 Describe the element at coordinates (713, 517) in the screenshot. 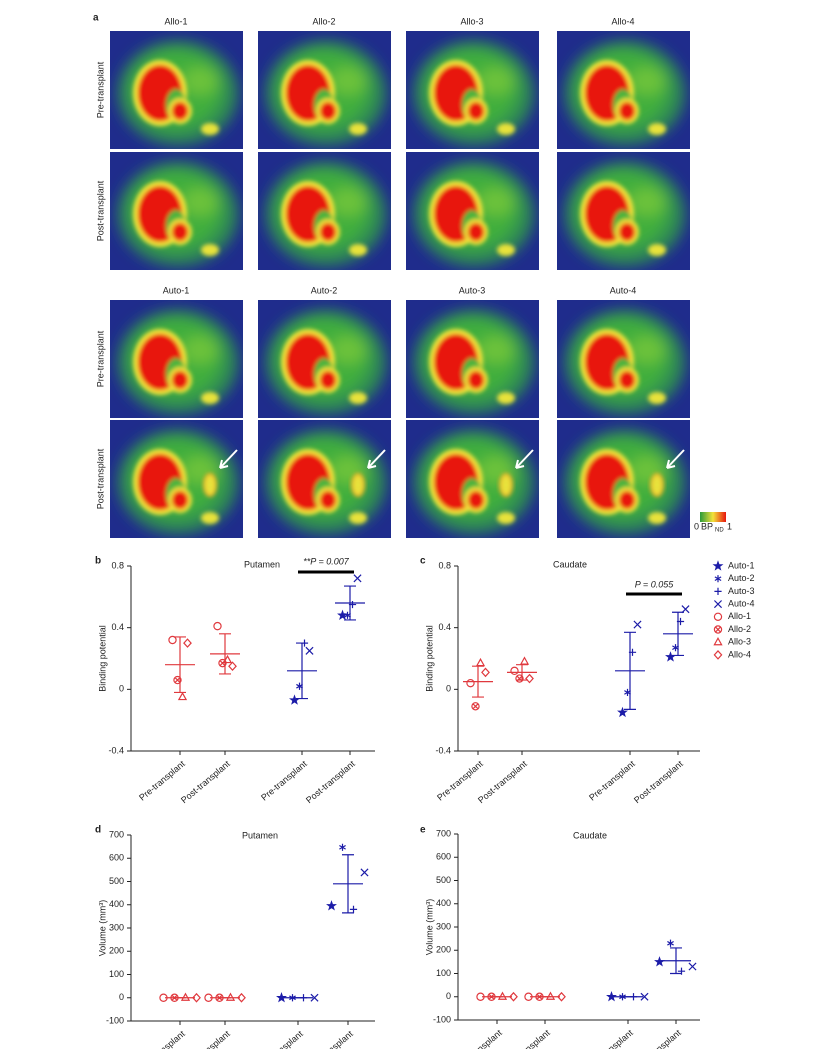

I see `colorbar` at that location.